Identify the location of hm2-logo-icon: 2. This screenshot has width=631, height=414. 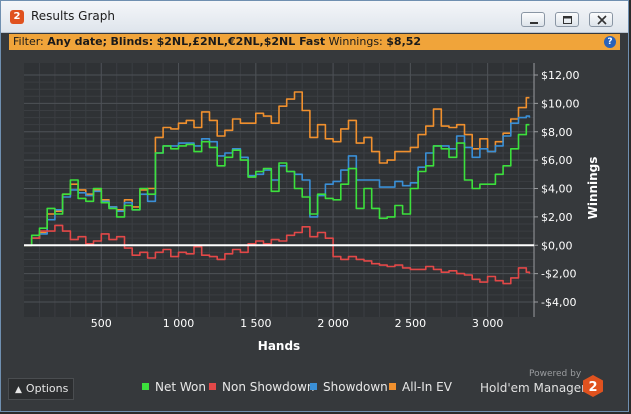
(17, 17).